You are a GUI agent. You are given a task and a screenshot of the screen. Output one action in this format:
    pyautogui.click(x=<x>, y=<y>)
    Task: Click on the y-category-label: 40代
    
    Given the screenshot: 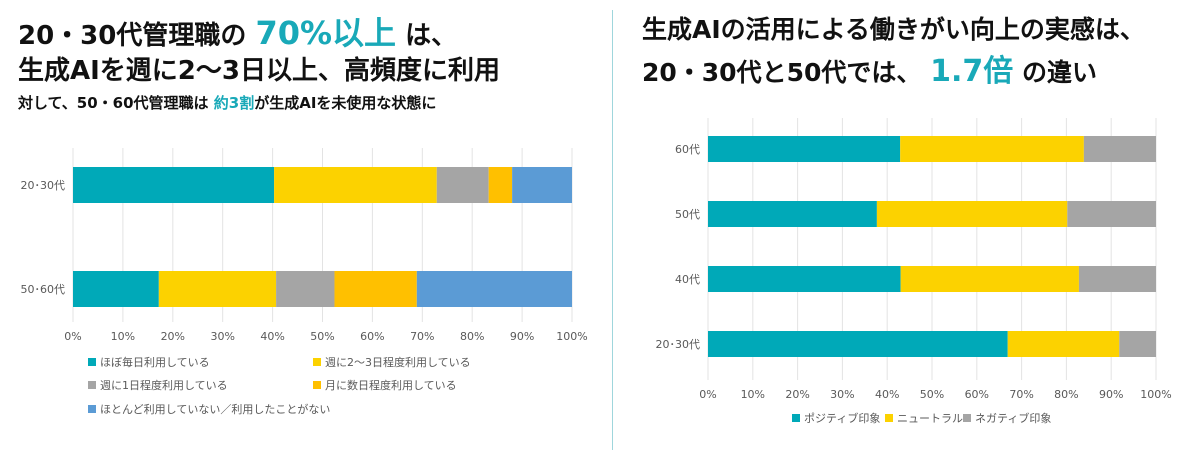 What is the action you would take?
    pyautogui.click(x=687, y=279)
    